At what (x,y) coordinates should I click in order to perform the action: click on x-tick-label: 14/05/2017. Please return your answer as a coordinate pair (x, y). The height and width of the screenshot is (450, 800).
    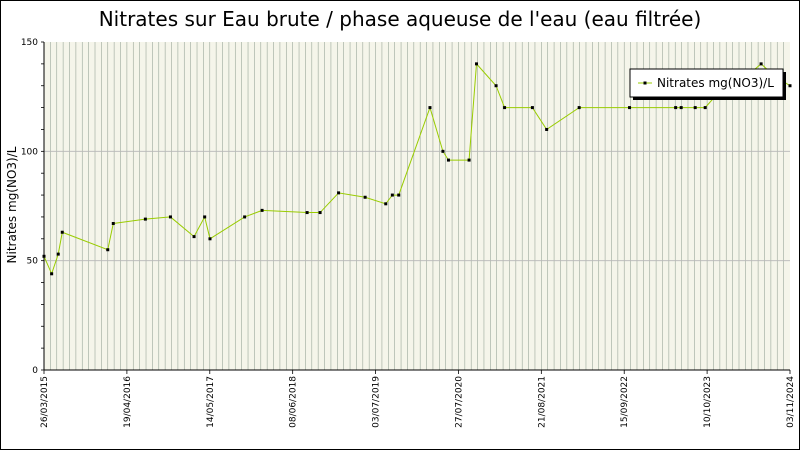
    Looking at the image, I should click on (211, 402).